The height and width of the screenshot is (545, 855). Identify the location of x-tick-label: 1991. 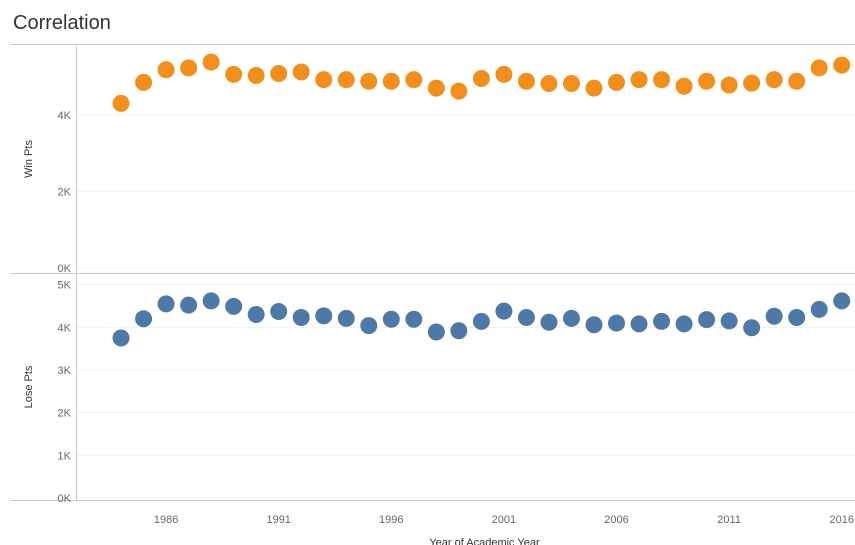
(278, 520).